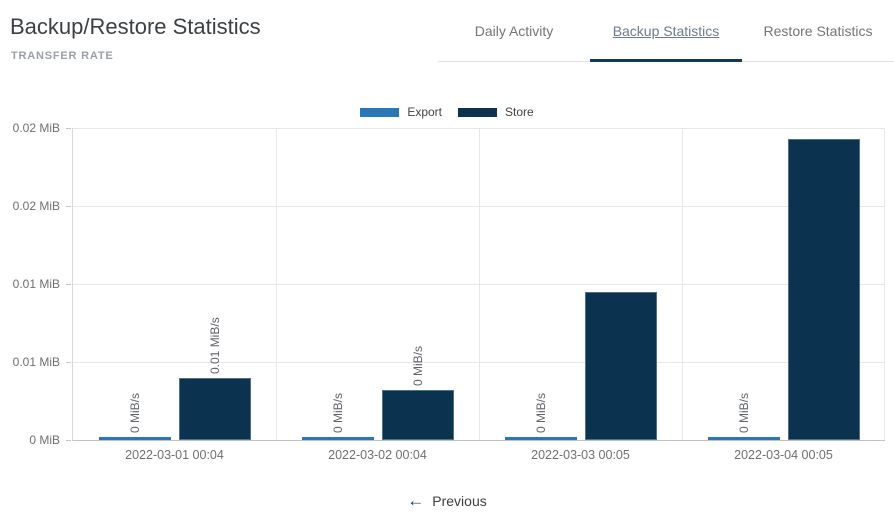  Describe the element at coordinates (783, 455) in the screenshot. I see `x-axis-category-label: 2022-03-04 00:05` at that location.